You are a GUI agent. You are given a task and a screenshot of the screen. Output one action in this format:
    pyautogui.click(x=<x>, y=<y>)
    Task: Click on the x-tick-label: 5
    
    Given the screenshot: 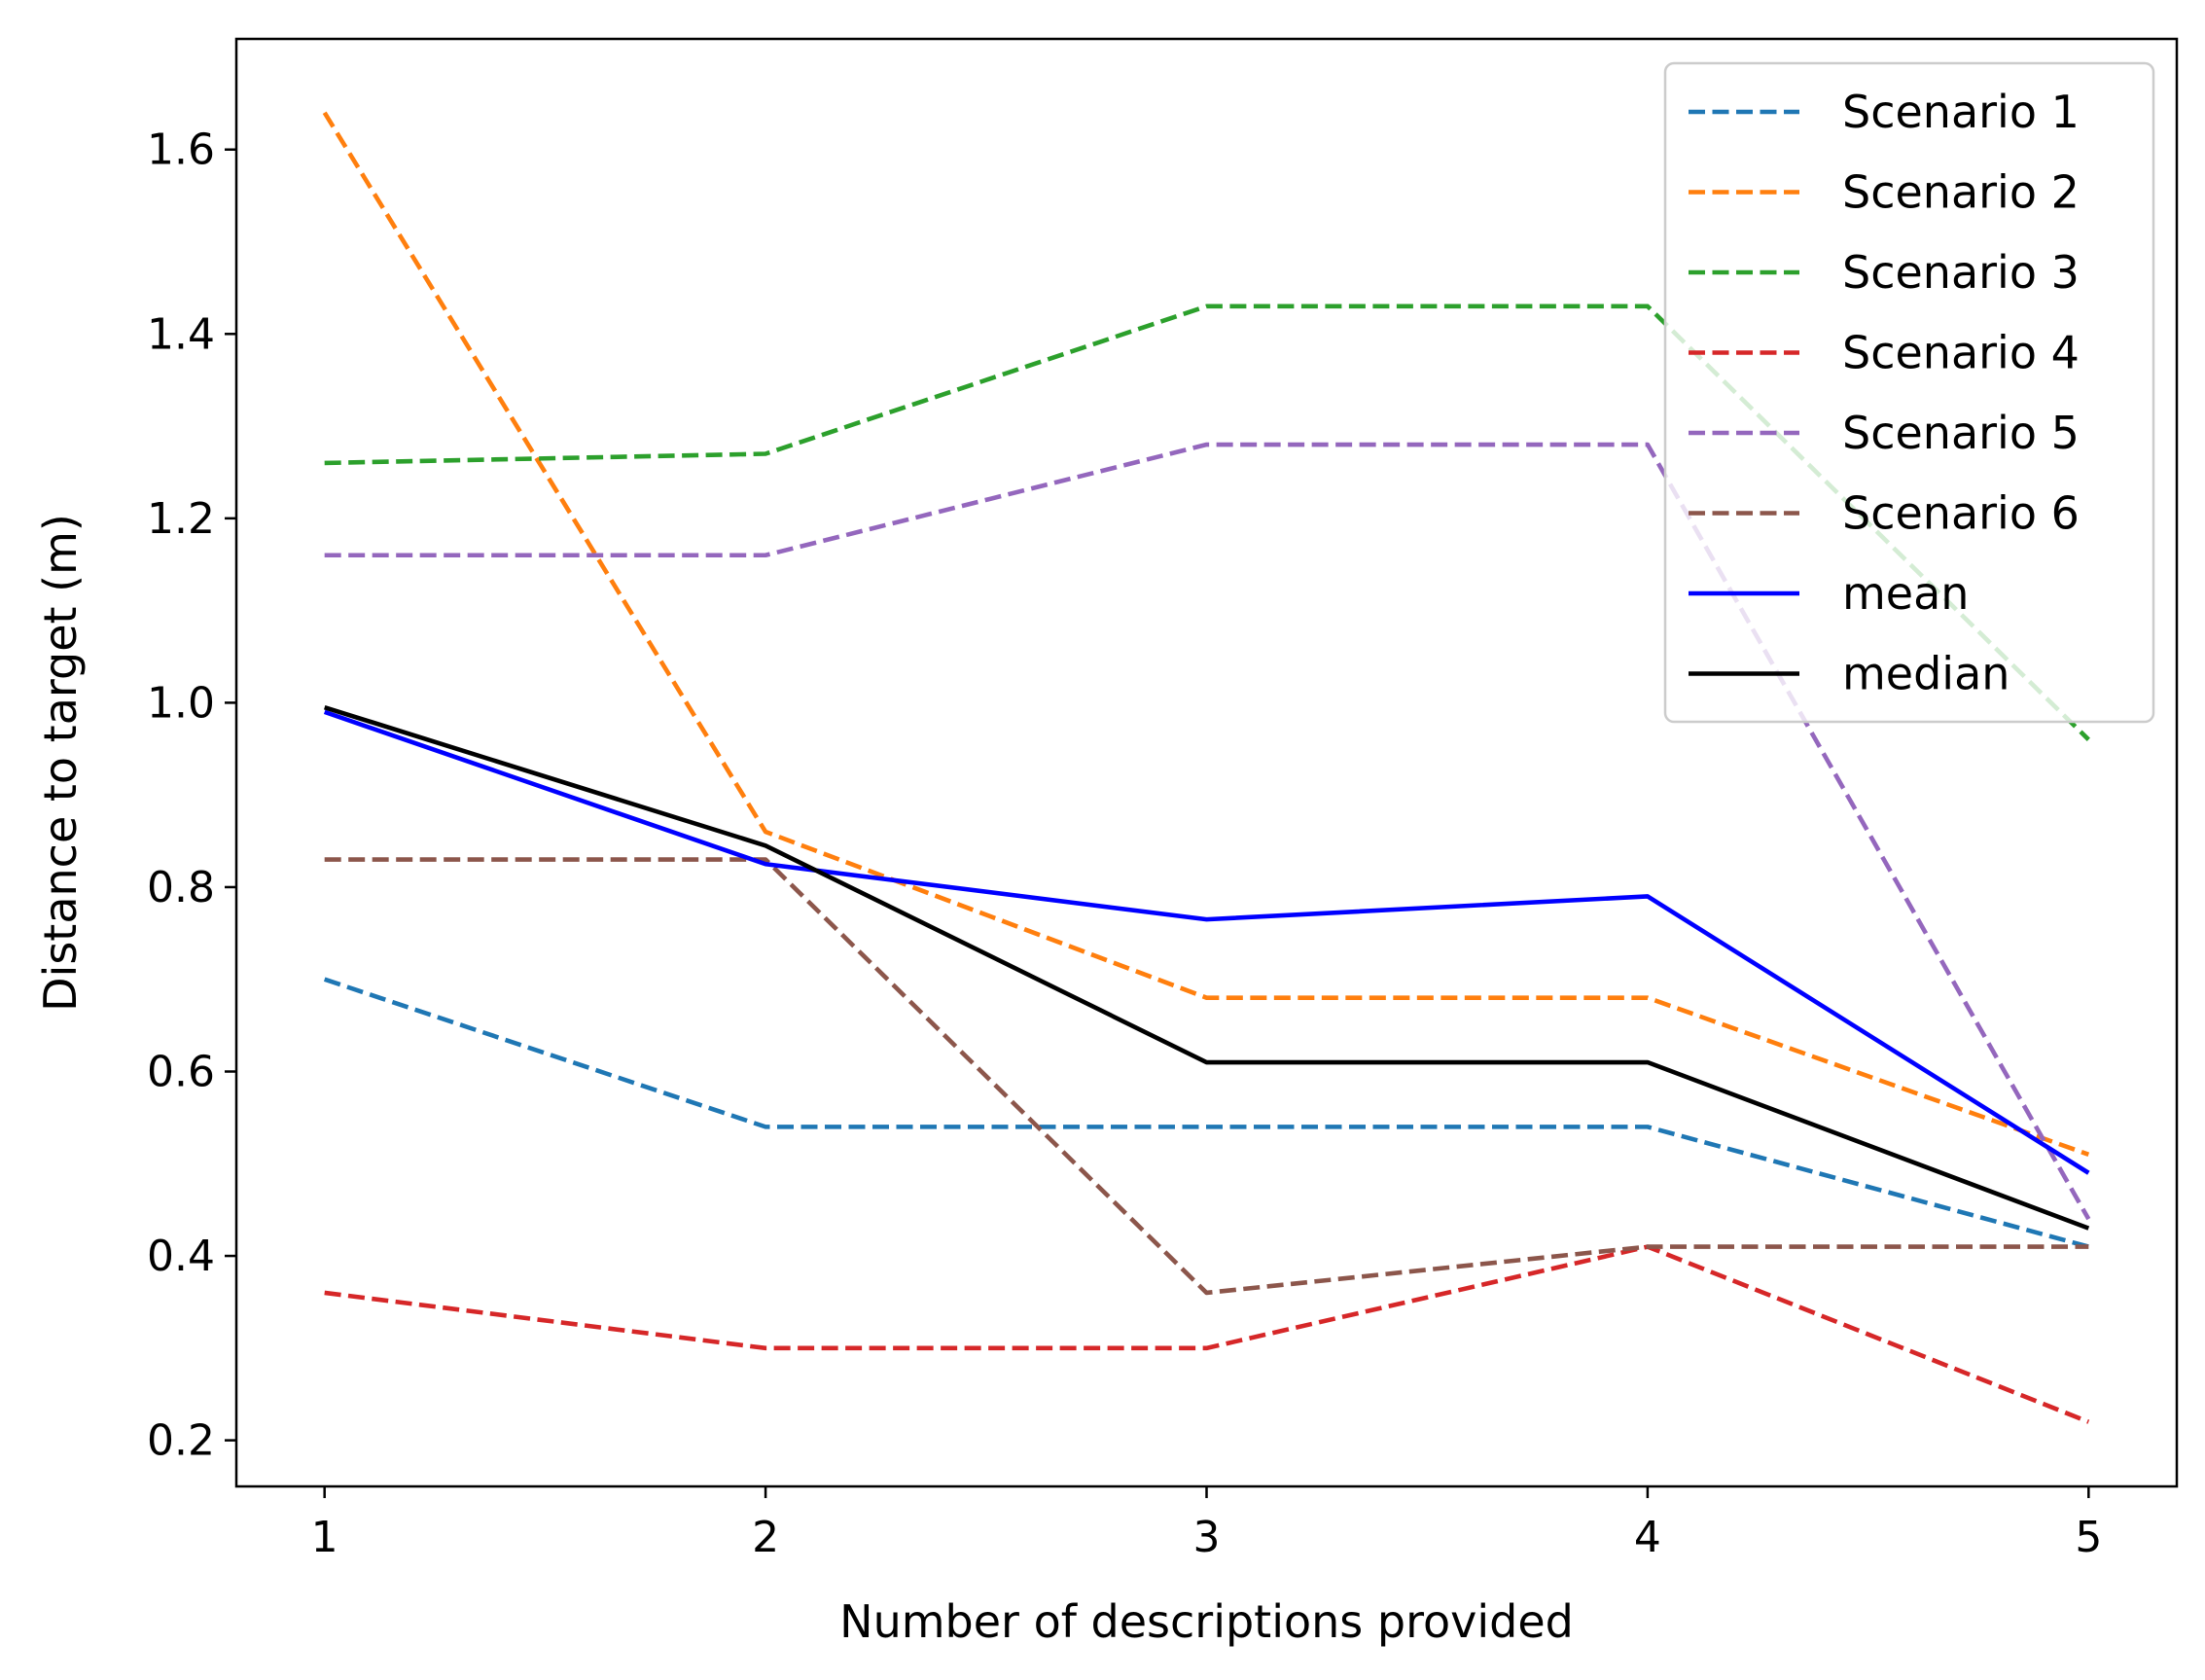 What is the action you would take?
    pyautogui.click(x=2088, y=1537)
    